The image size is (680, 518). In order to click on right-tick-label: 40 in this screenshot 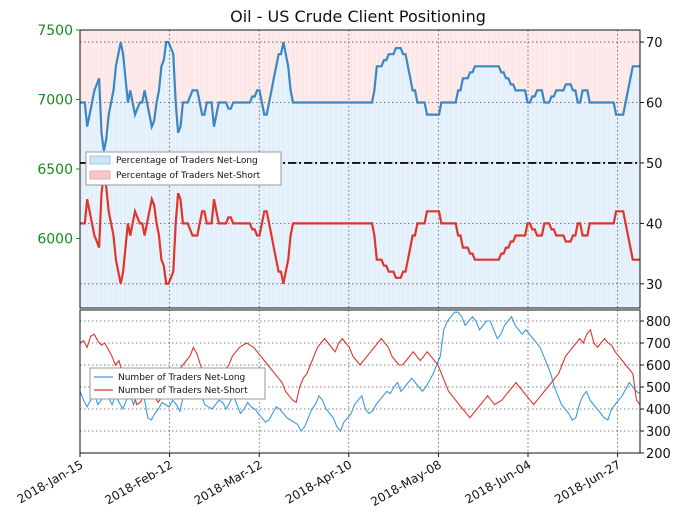, I will do `click(654, 224)`.